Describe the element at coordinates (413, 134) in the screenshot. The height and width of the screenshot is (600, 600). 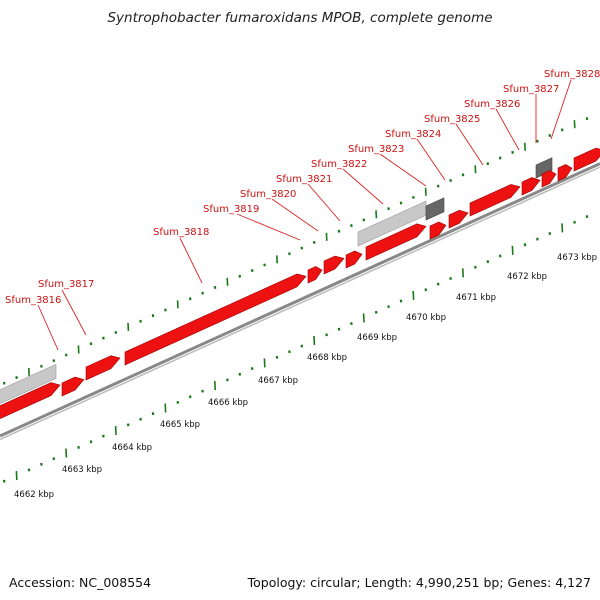
I see `gene-label: Sfum_3824` at that location.